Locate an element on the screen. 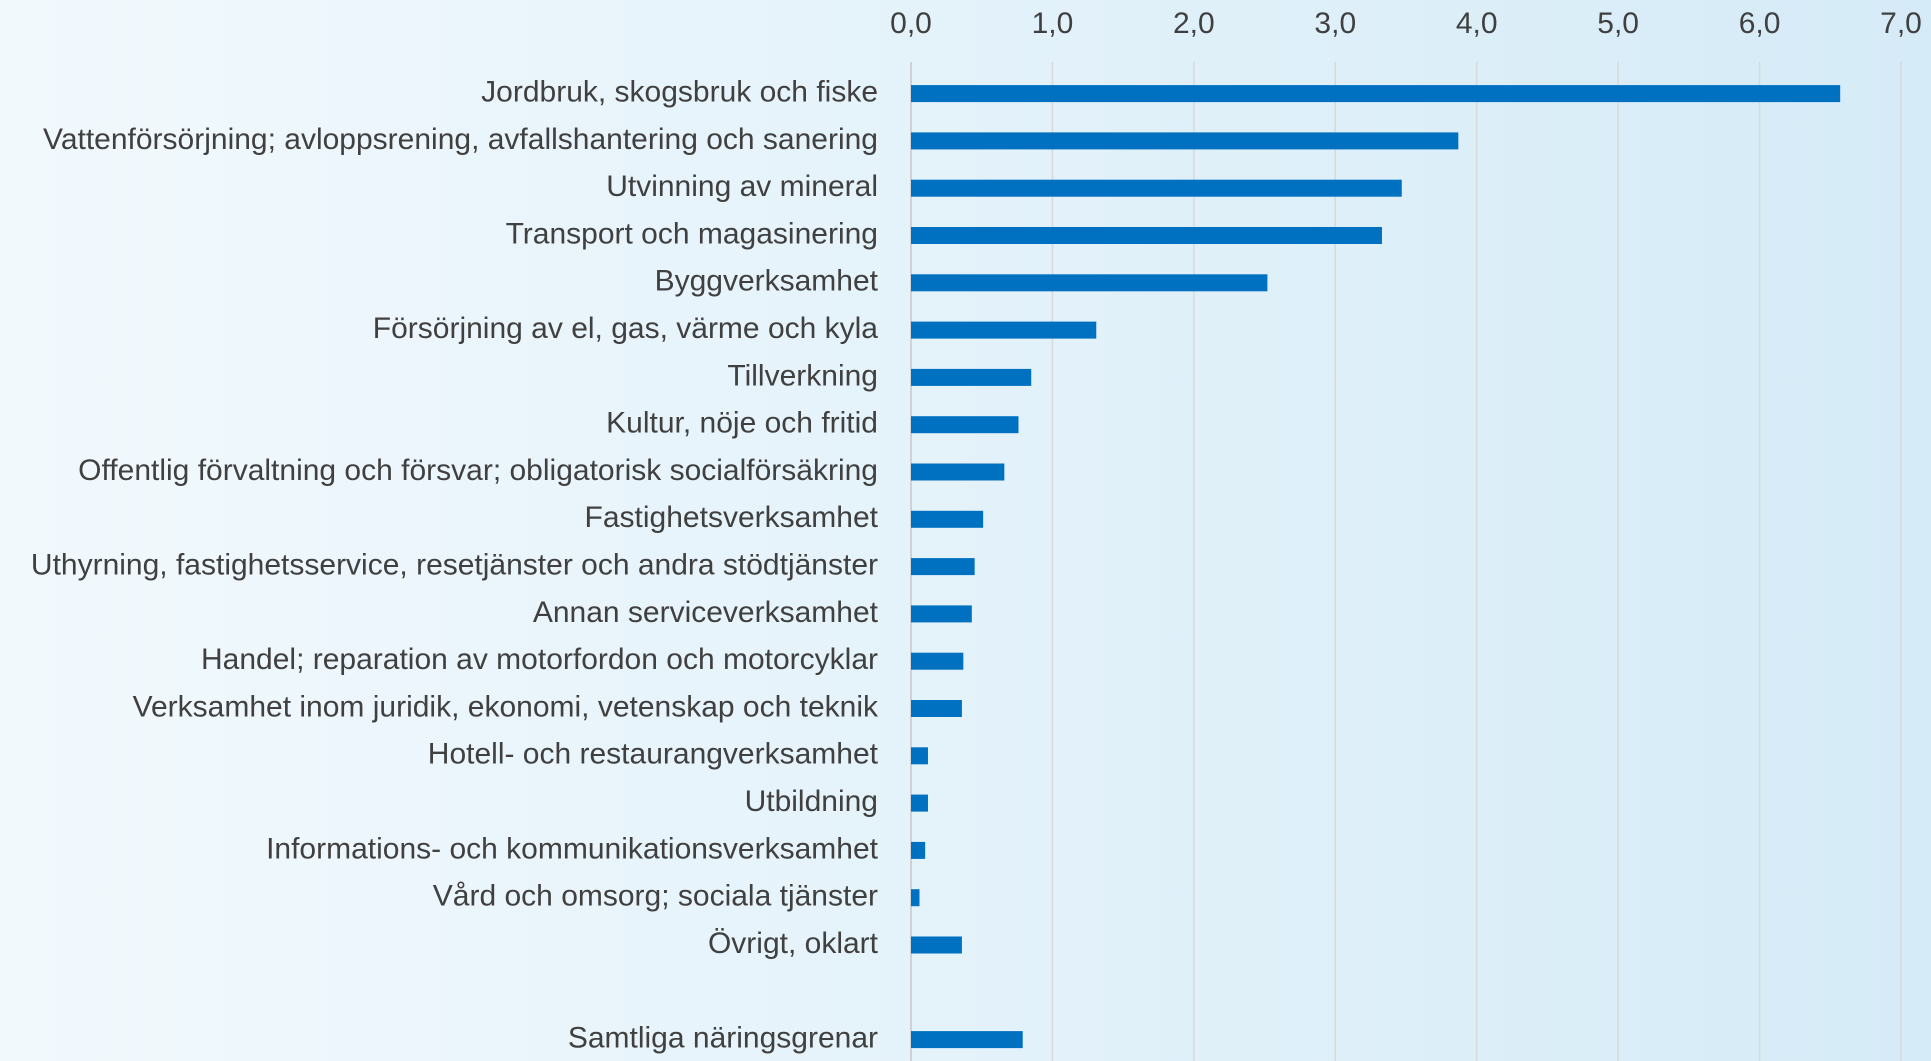 Image resolution: width=1931 pixels, height=1061 pixels. y-tick-label: Jordbruk, skogsbruk och fiske is located at coordinates (679, 92).